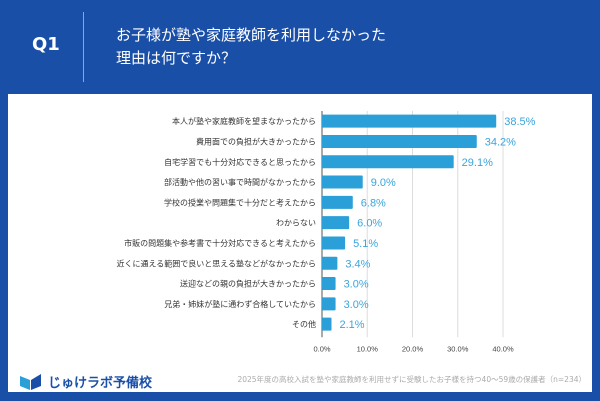  I want to click on question-title: お子様が塾や家庭教師を利用しなかった 理由は何ですか？, so click(251, 47).